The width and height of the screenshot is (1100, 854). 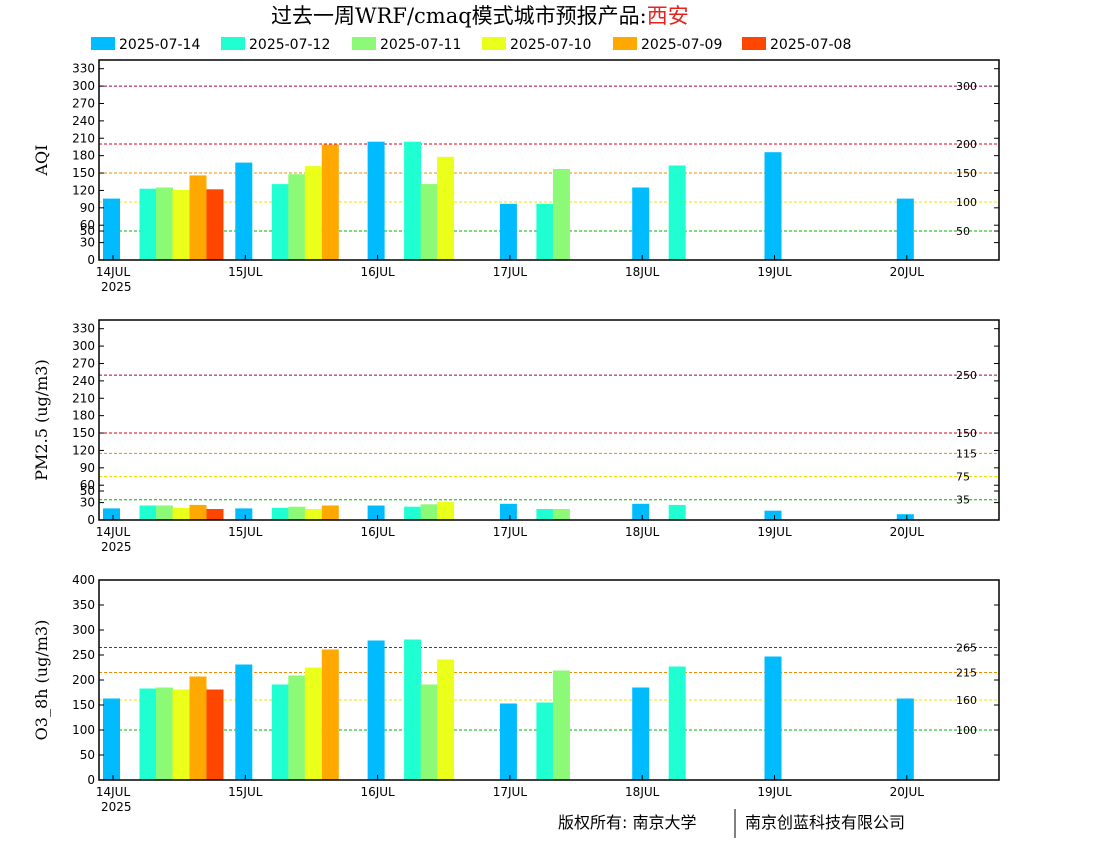 What do you see at coordinates (420, 45) in the screenshot?
I see `legend-label-2025-07-11: 2025-07-11` at bounding box center [420, 45].